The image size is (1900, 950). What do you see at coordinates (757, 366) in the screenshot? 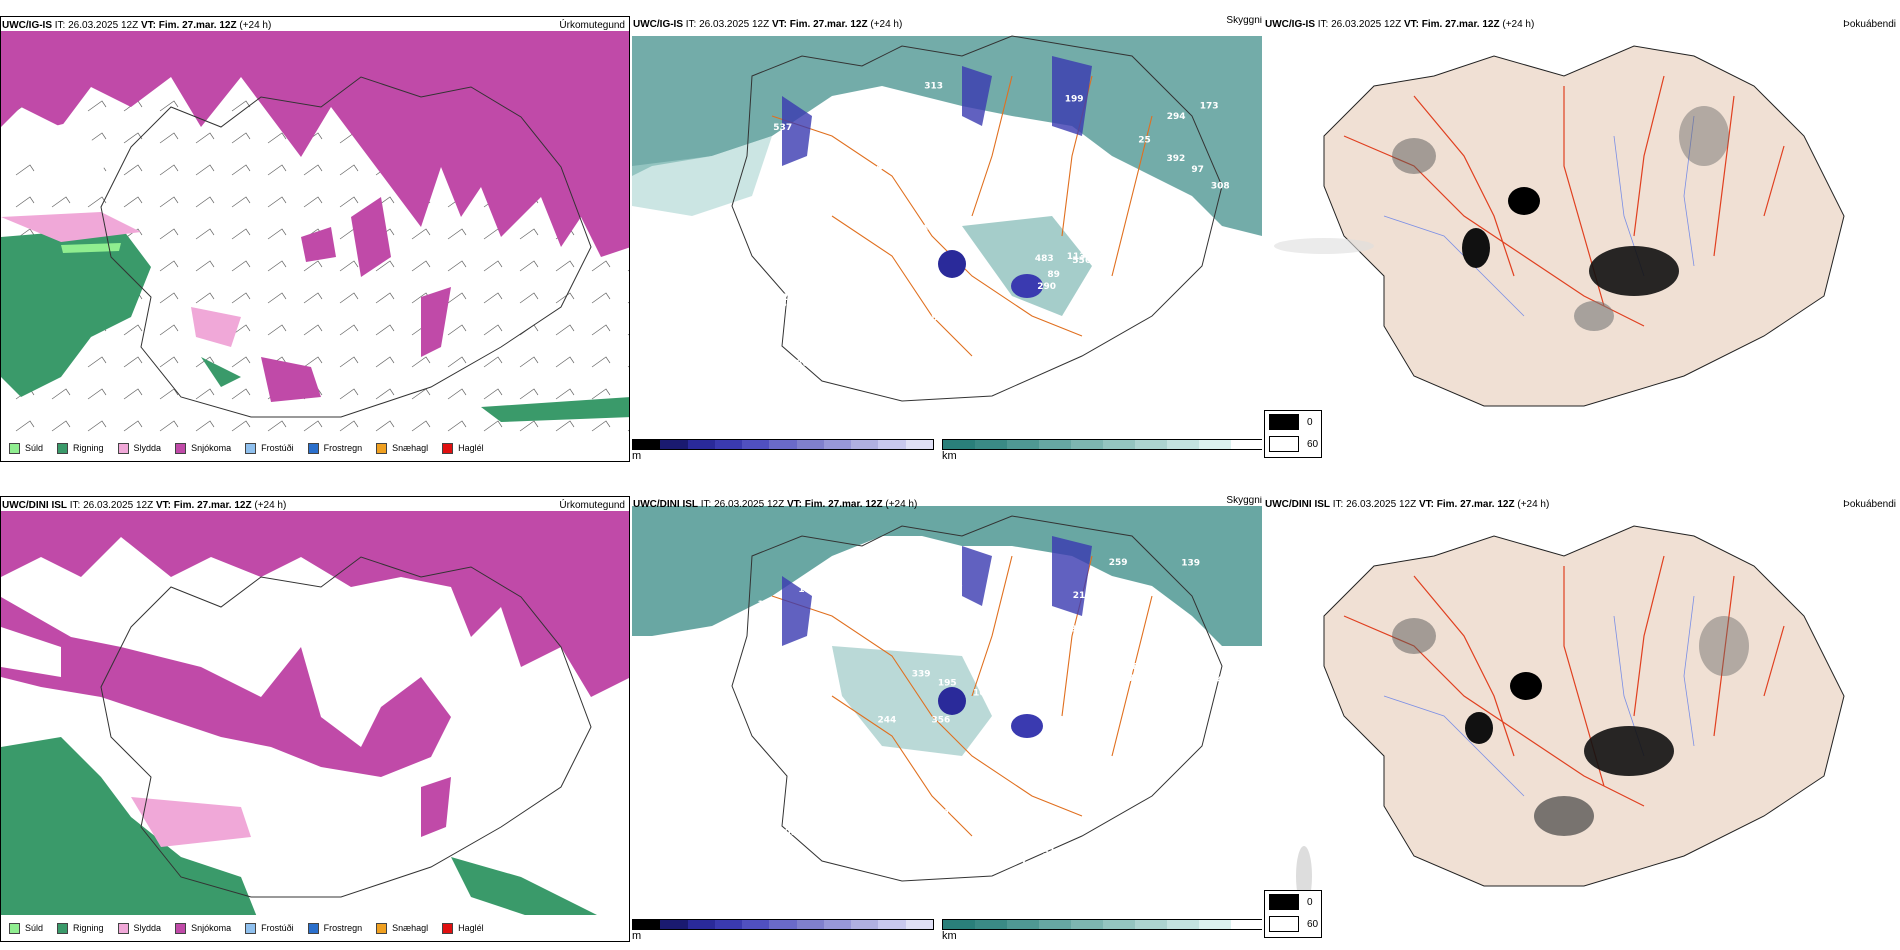
I see `elevation-label: 15` at bounding box center [757, 366].